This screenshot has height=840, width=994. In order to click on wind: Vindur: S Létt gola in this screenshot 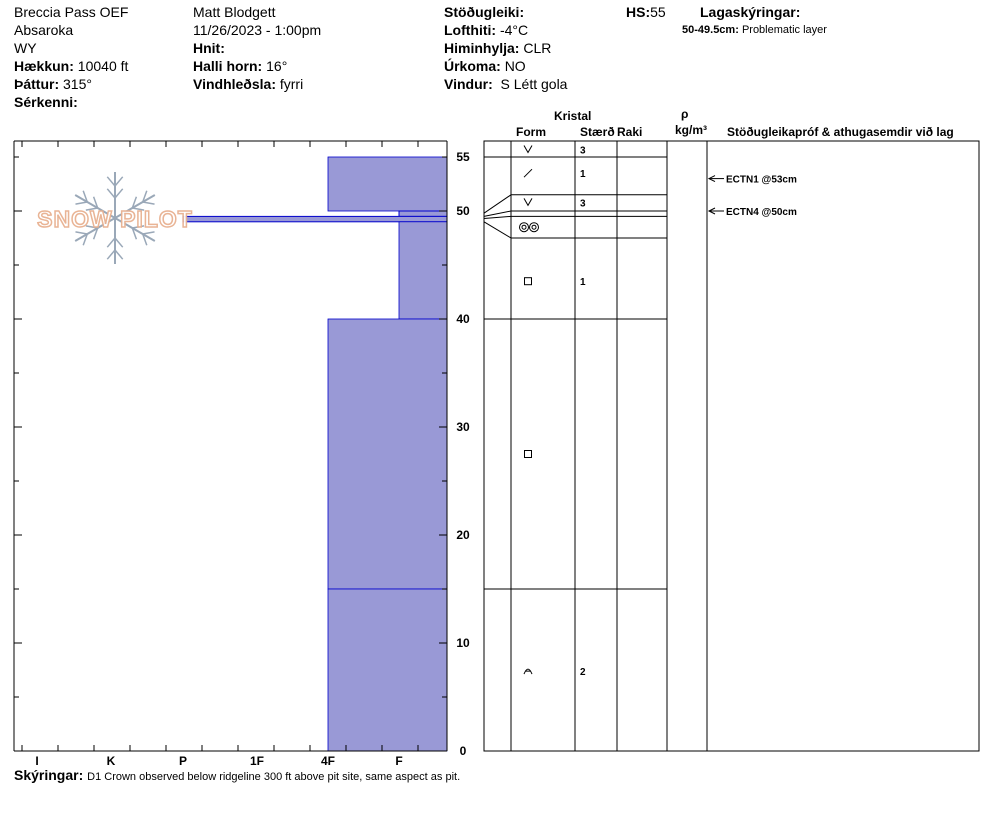, I will do `click(505, 84)`.